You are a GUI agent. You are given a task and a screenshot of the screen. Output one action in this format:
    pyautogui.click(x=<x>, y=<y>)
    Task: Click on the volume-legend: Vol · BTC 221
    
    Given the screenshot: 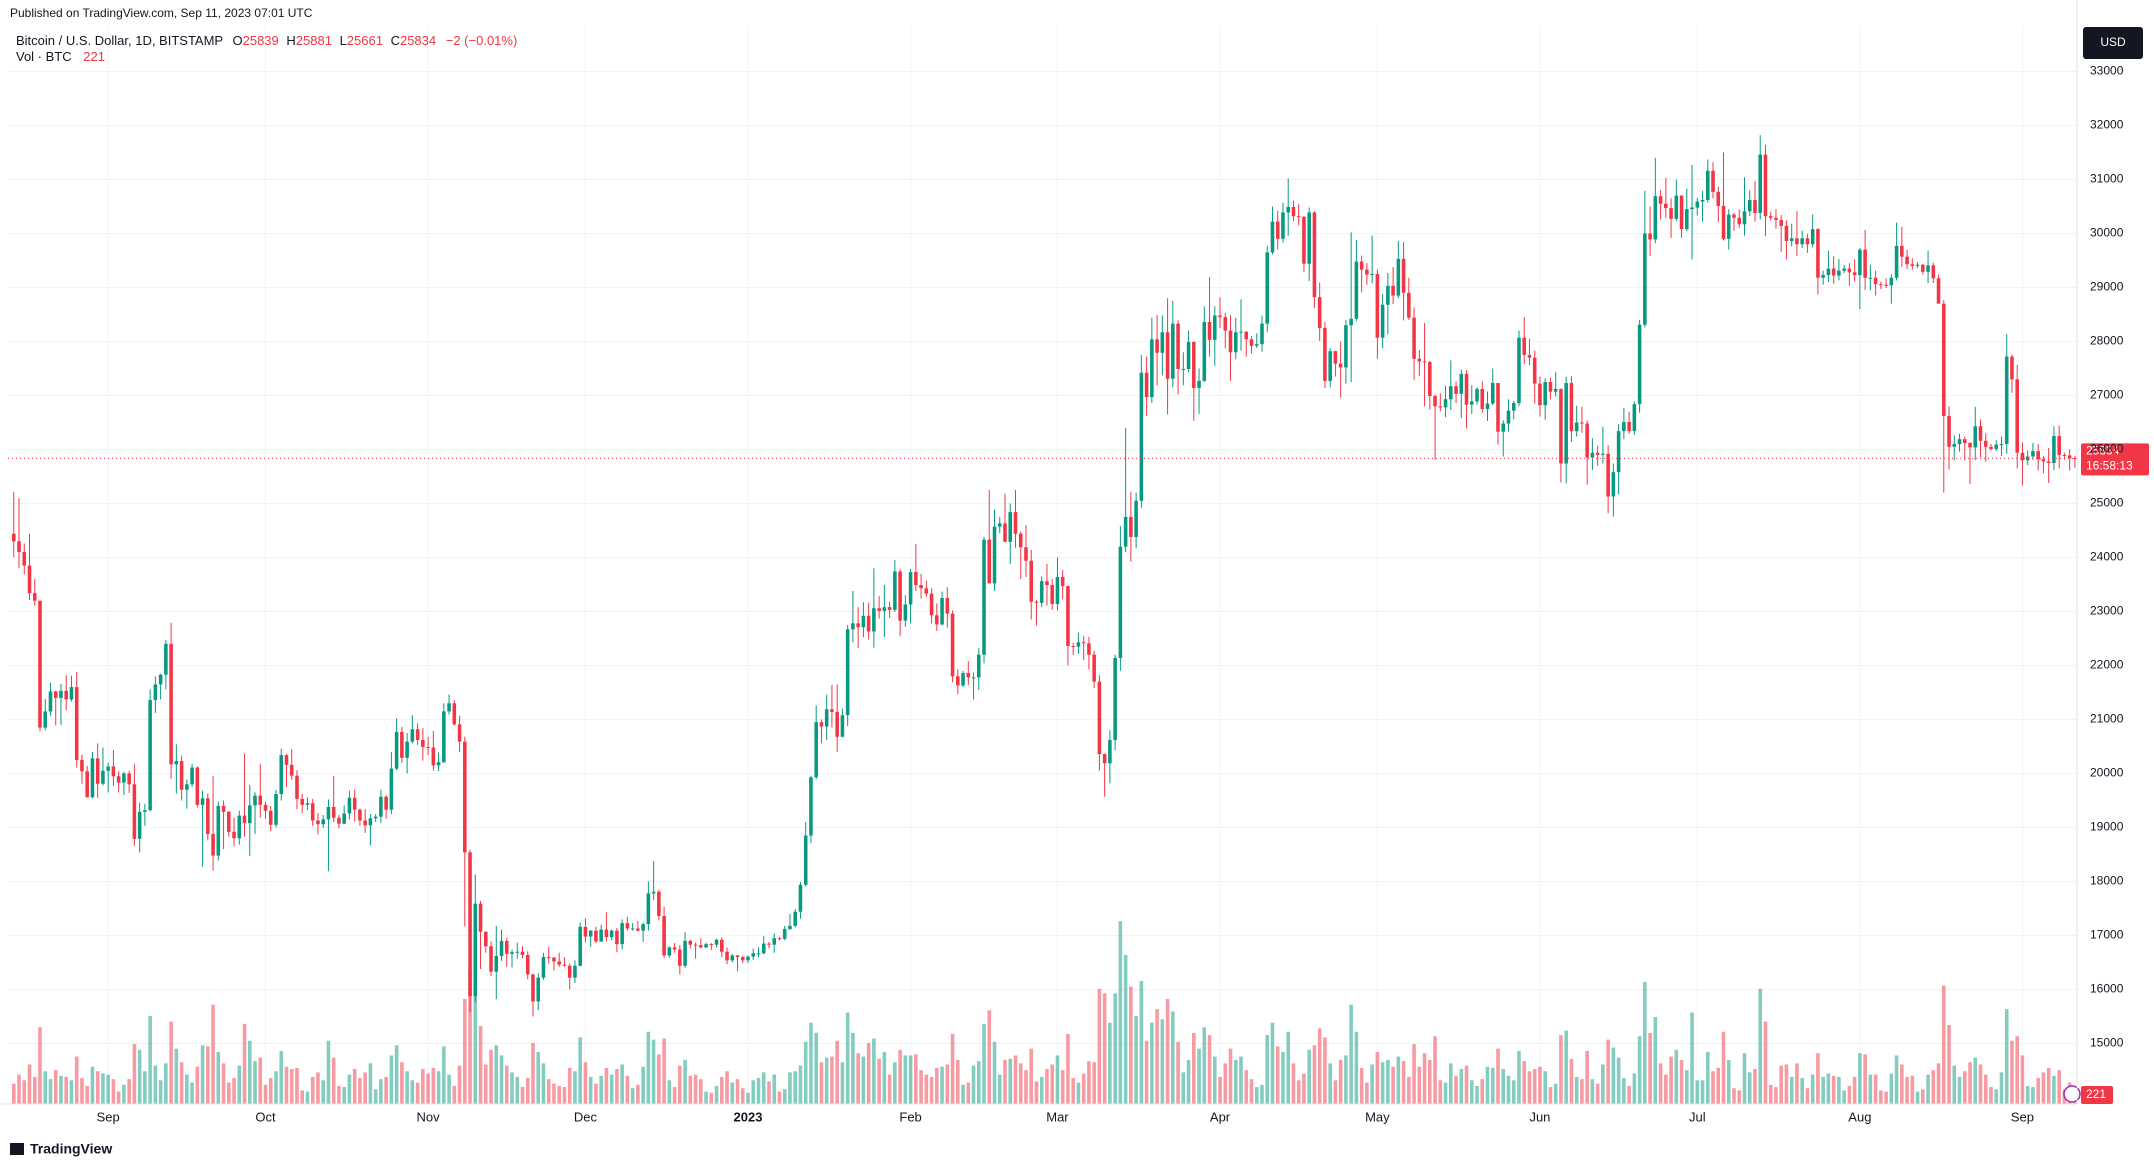 What is the action you would take?
    pyautogui.click(x=60, y=56)
    